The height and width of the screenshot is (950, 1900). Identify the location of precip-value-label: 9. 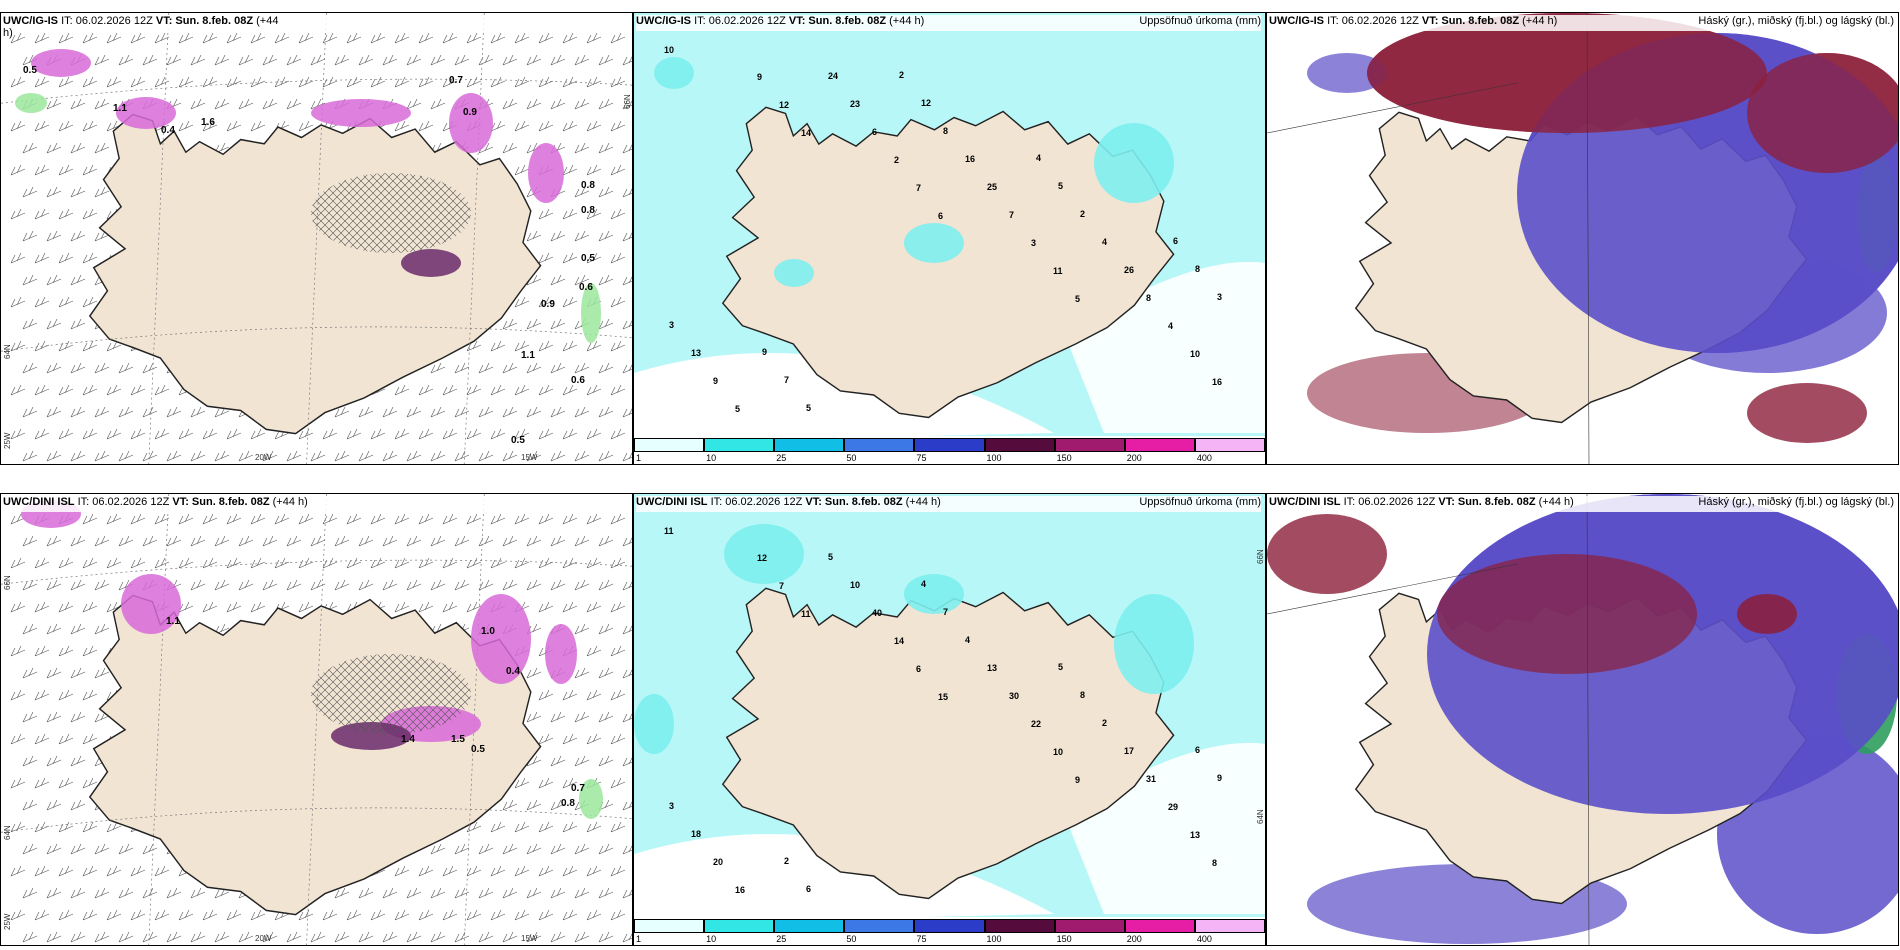
(764, 352).